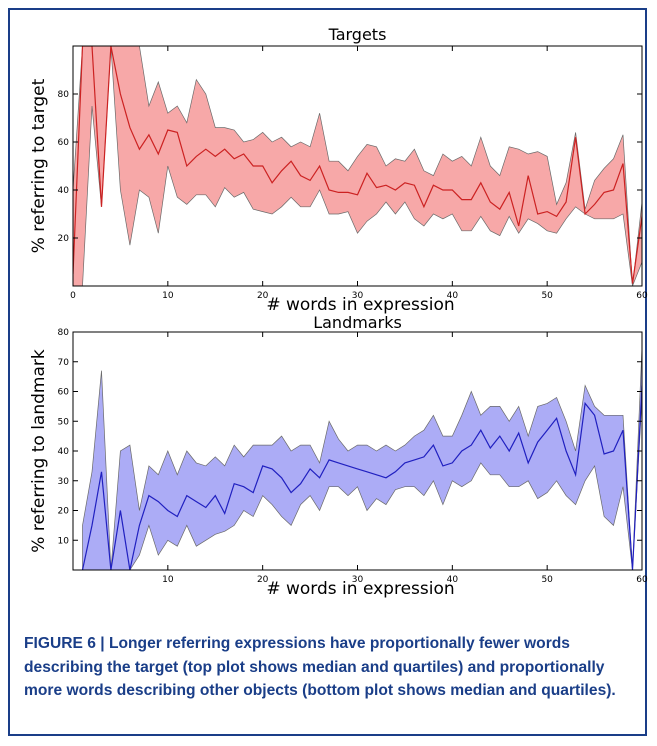  I want to click on chart-title-targets: Targets, so click(357, 34).